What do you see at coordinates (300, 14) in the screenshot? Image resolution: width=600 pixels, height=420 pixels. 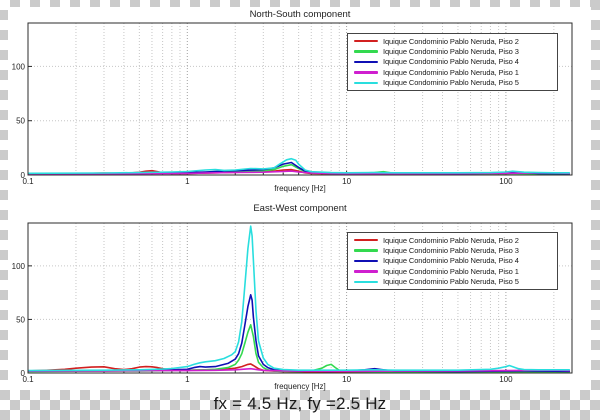 I see `chart-title-north-south: North-South component` at bounding box center [300, 14].